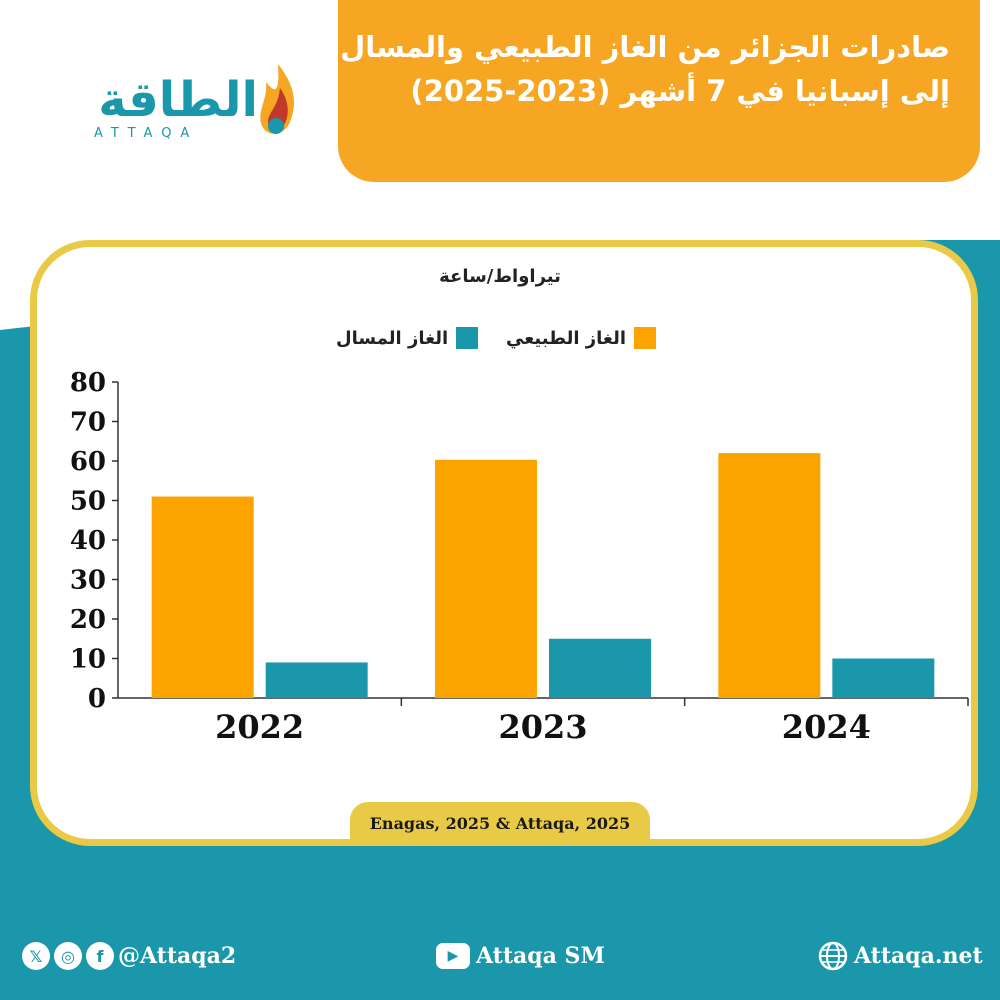 This screenshot has height=1000, width=1000. I want to click on legend-label-natural-gas: الغاز الطبيعي, so click(566, 338).